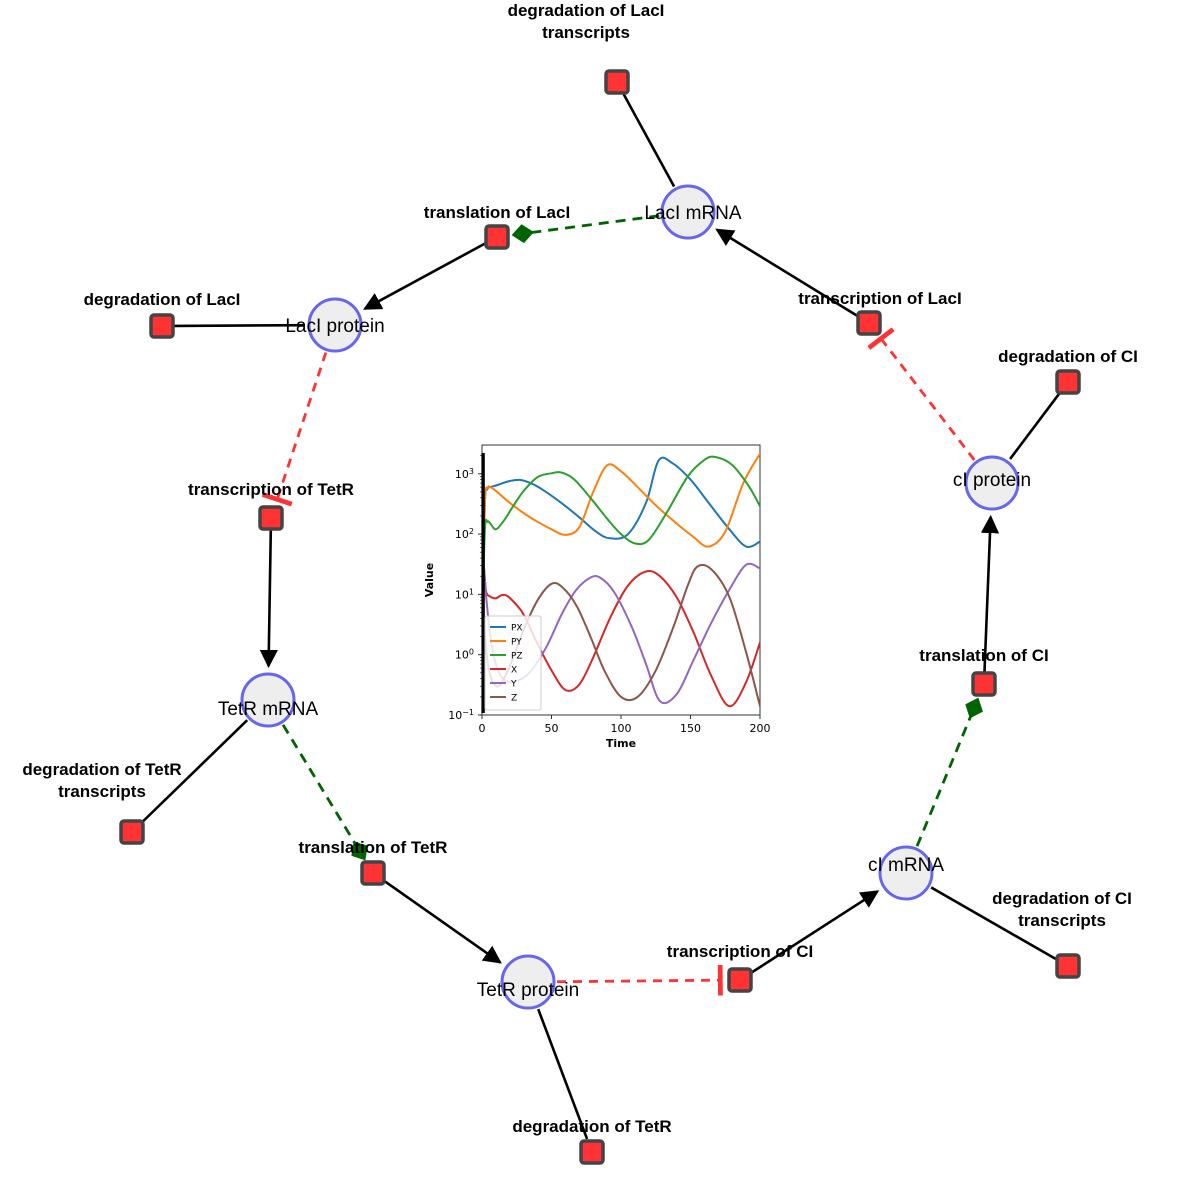  I want to click on reaction-node-deg_laci_transcripts, so click(617, 82).